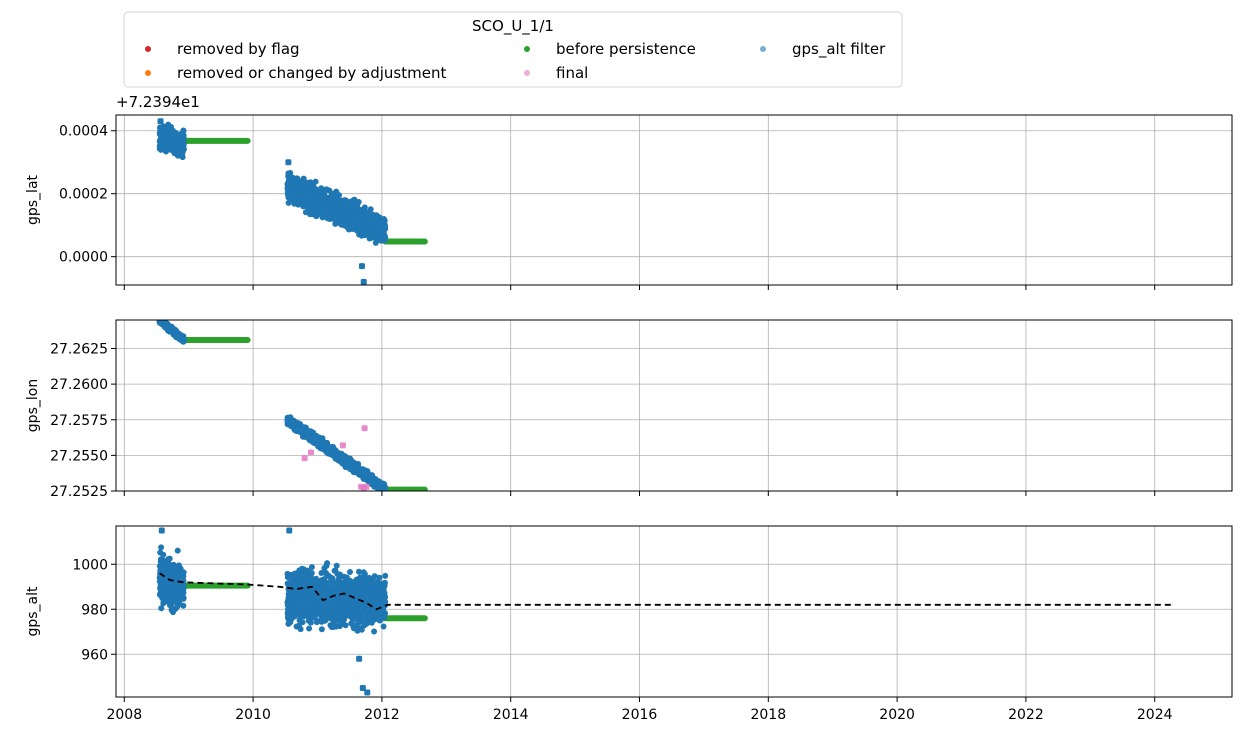  I want to click on legend-marker-removed-or-changed, so click(148, 73).